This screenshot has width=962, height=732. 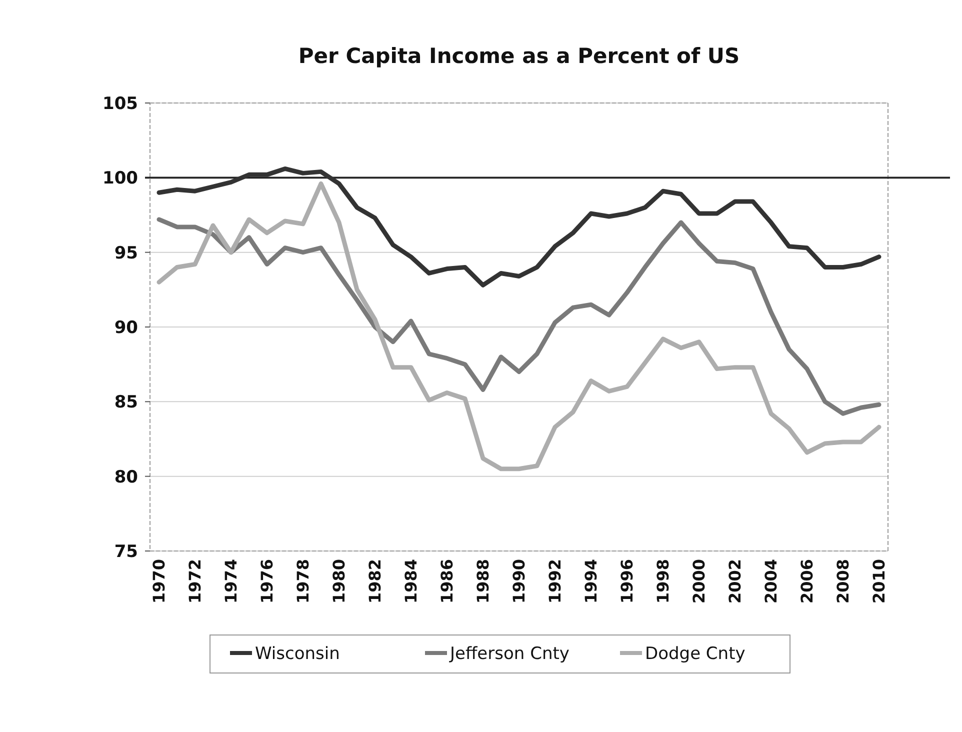 What do you see at coordinates (843, 581) in the screenshot?
I see `x-tick-label: 2008` at bounding box center [843, 581].